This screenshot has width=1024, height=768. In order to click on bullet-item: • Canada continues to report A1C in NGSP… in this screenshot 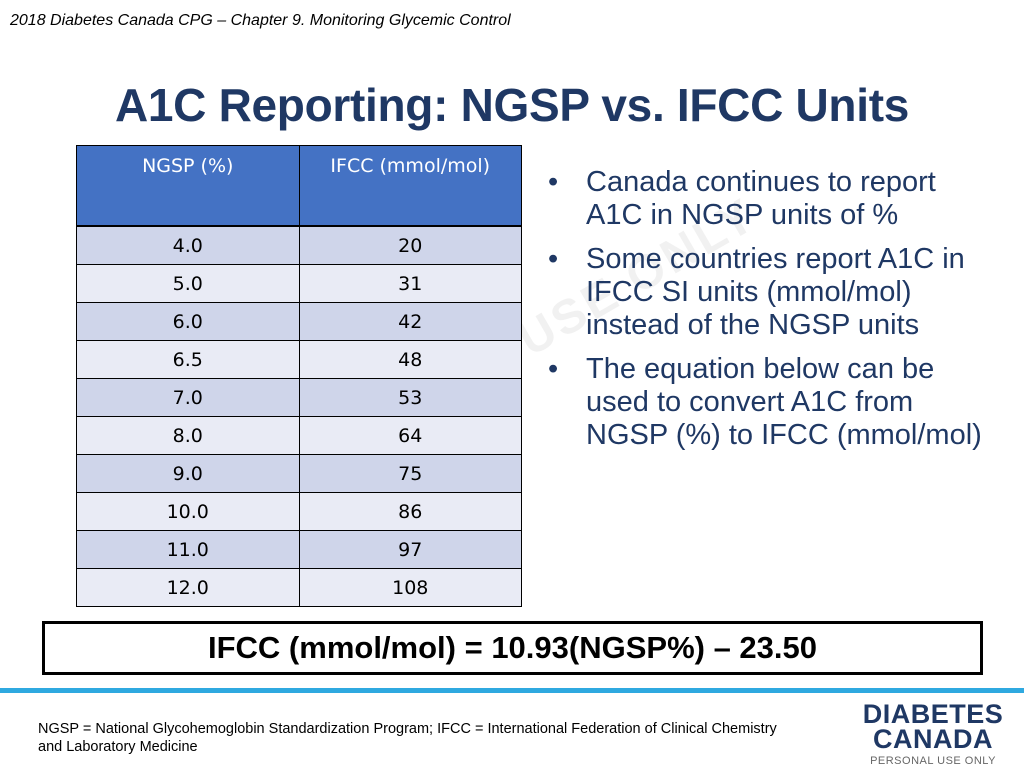, I will do `click(768, 199)`.